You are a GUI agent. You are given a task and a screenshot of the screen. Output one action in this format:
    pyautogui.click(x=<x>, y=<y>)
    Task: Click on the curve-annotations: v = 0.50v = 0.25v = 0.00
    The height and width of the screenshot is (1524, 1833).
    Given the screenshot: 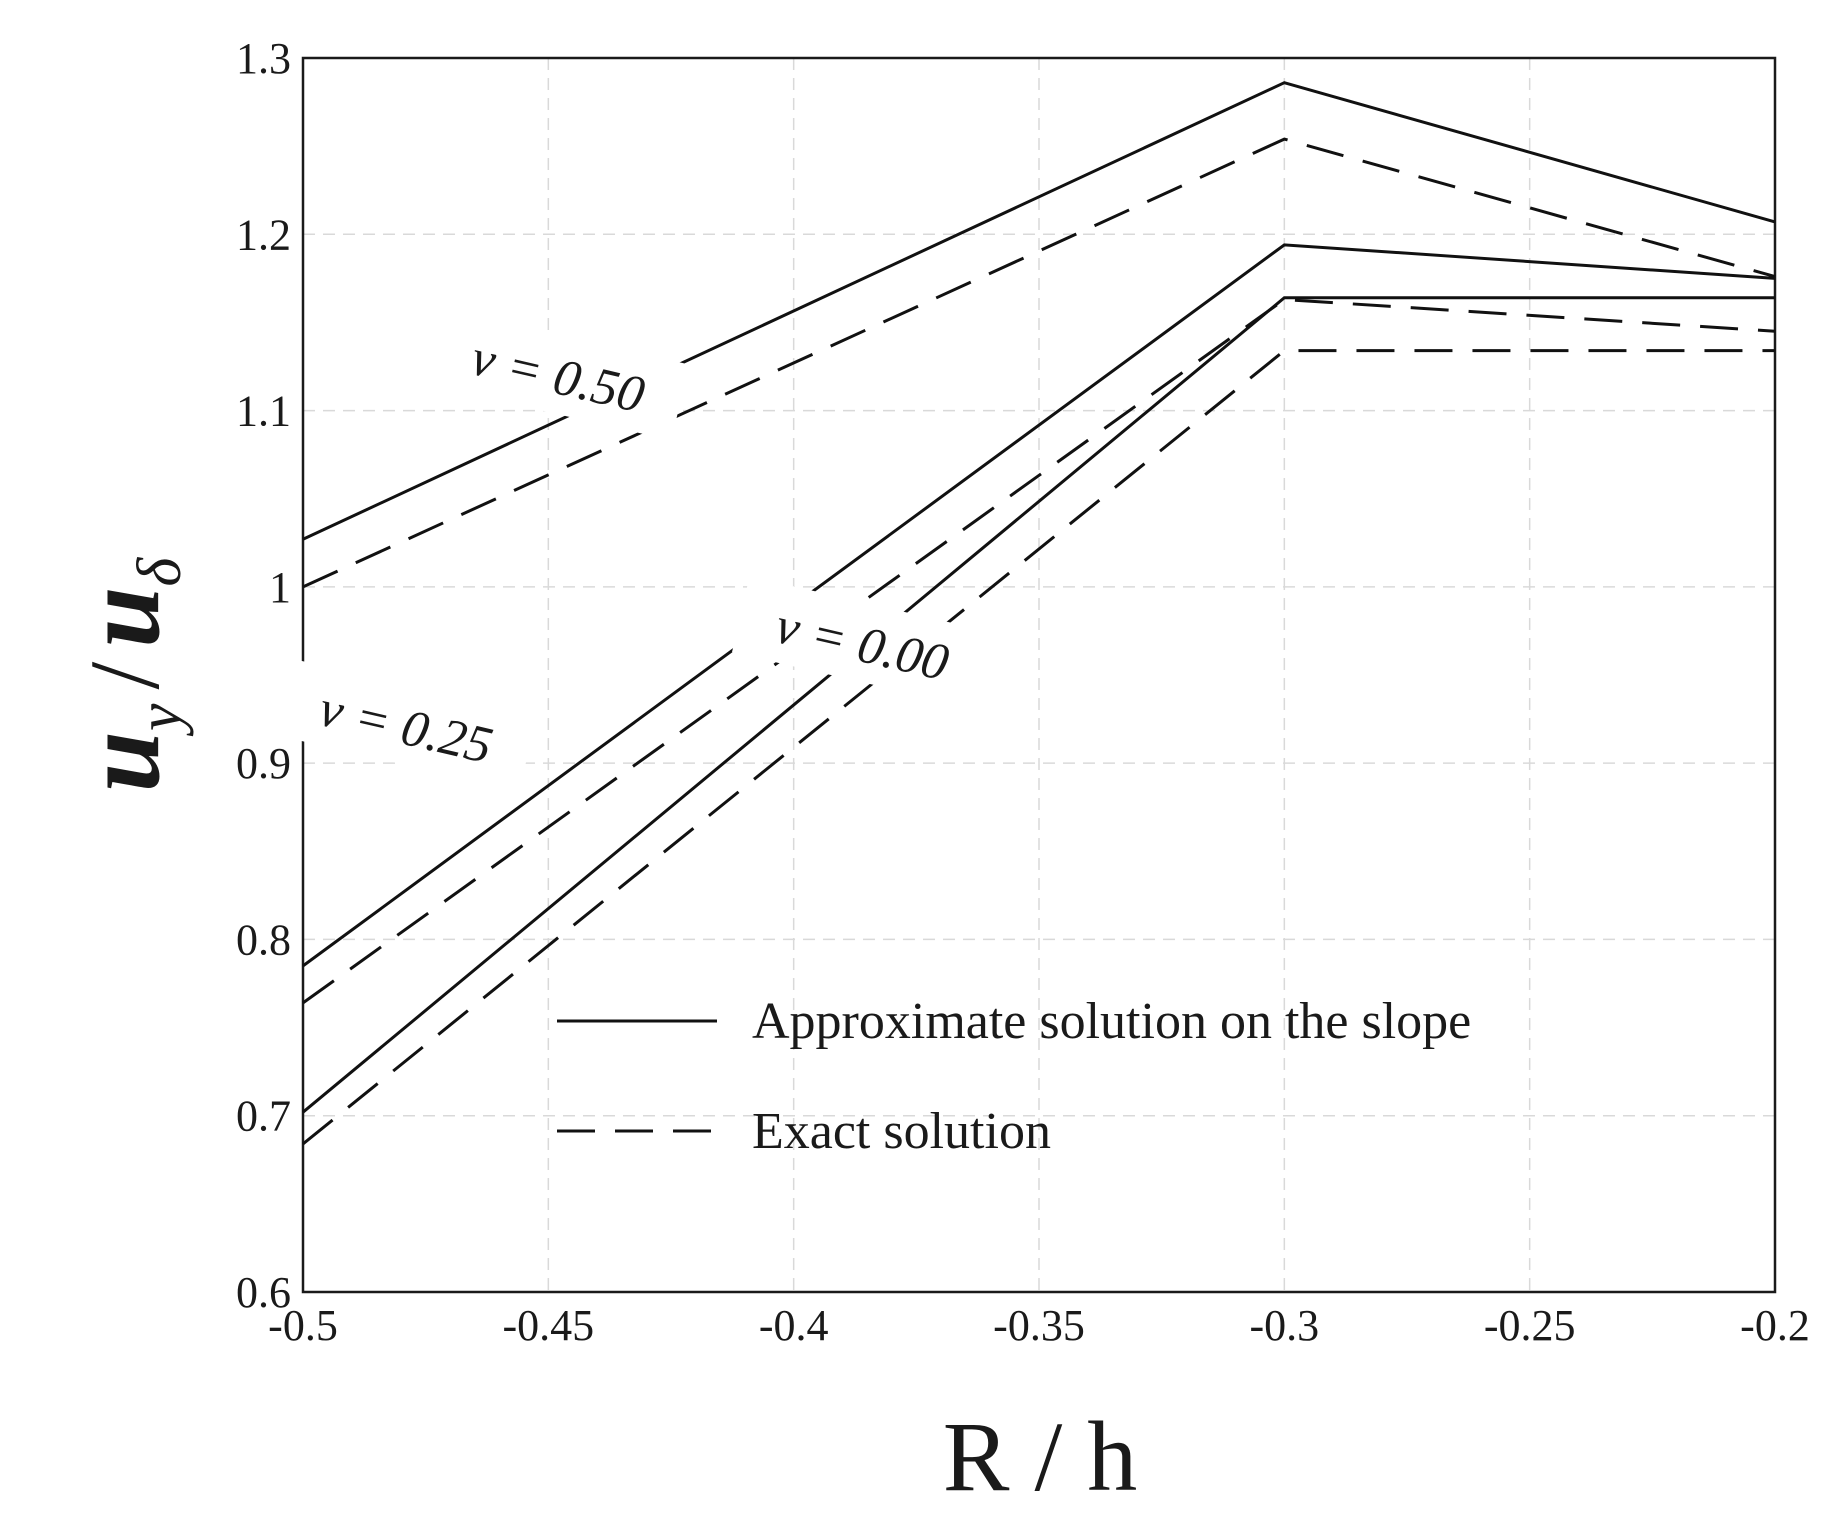 What is the action you would take?
    pyautogui.click(x=634, y=550)
    